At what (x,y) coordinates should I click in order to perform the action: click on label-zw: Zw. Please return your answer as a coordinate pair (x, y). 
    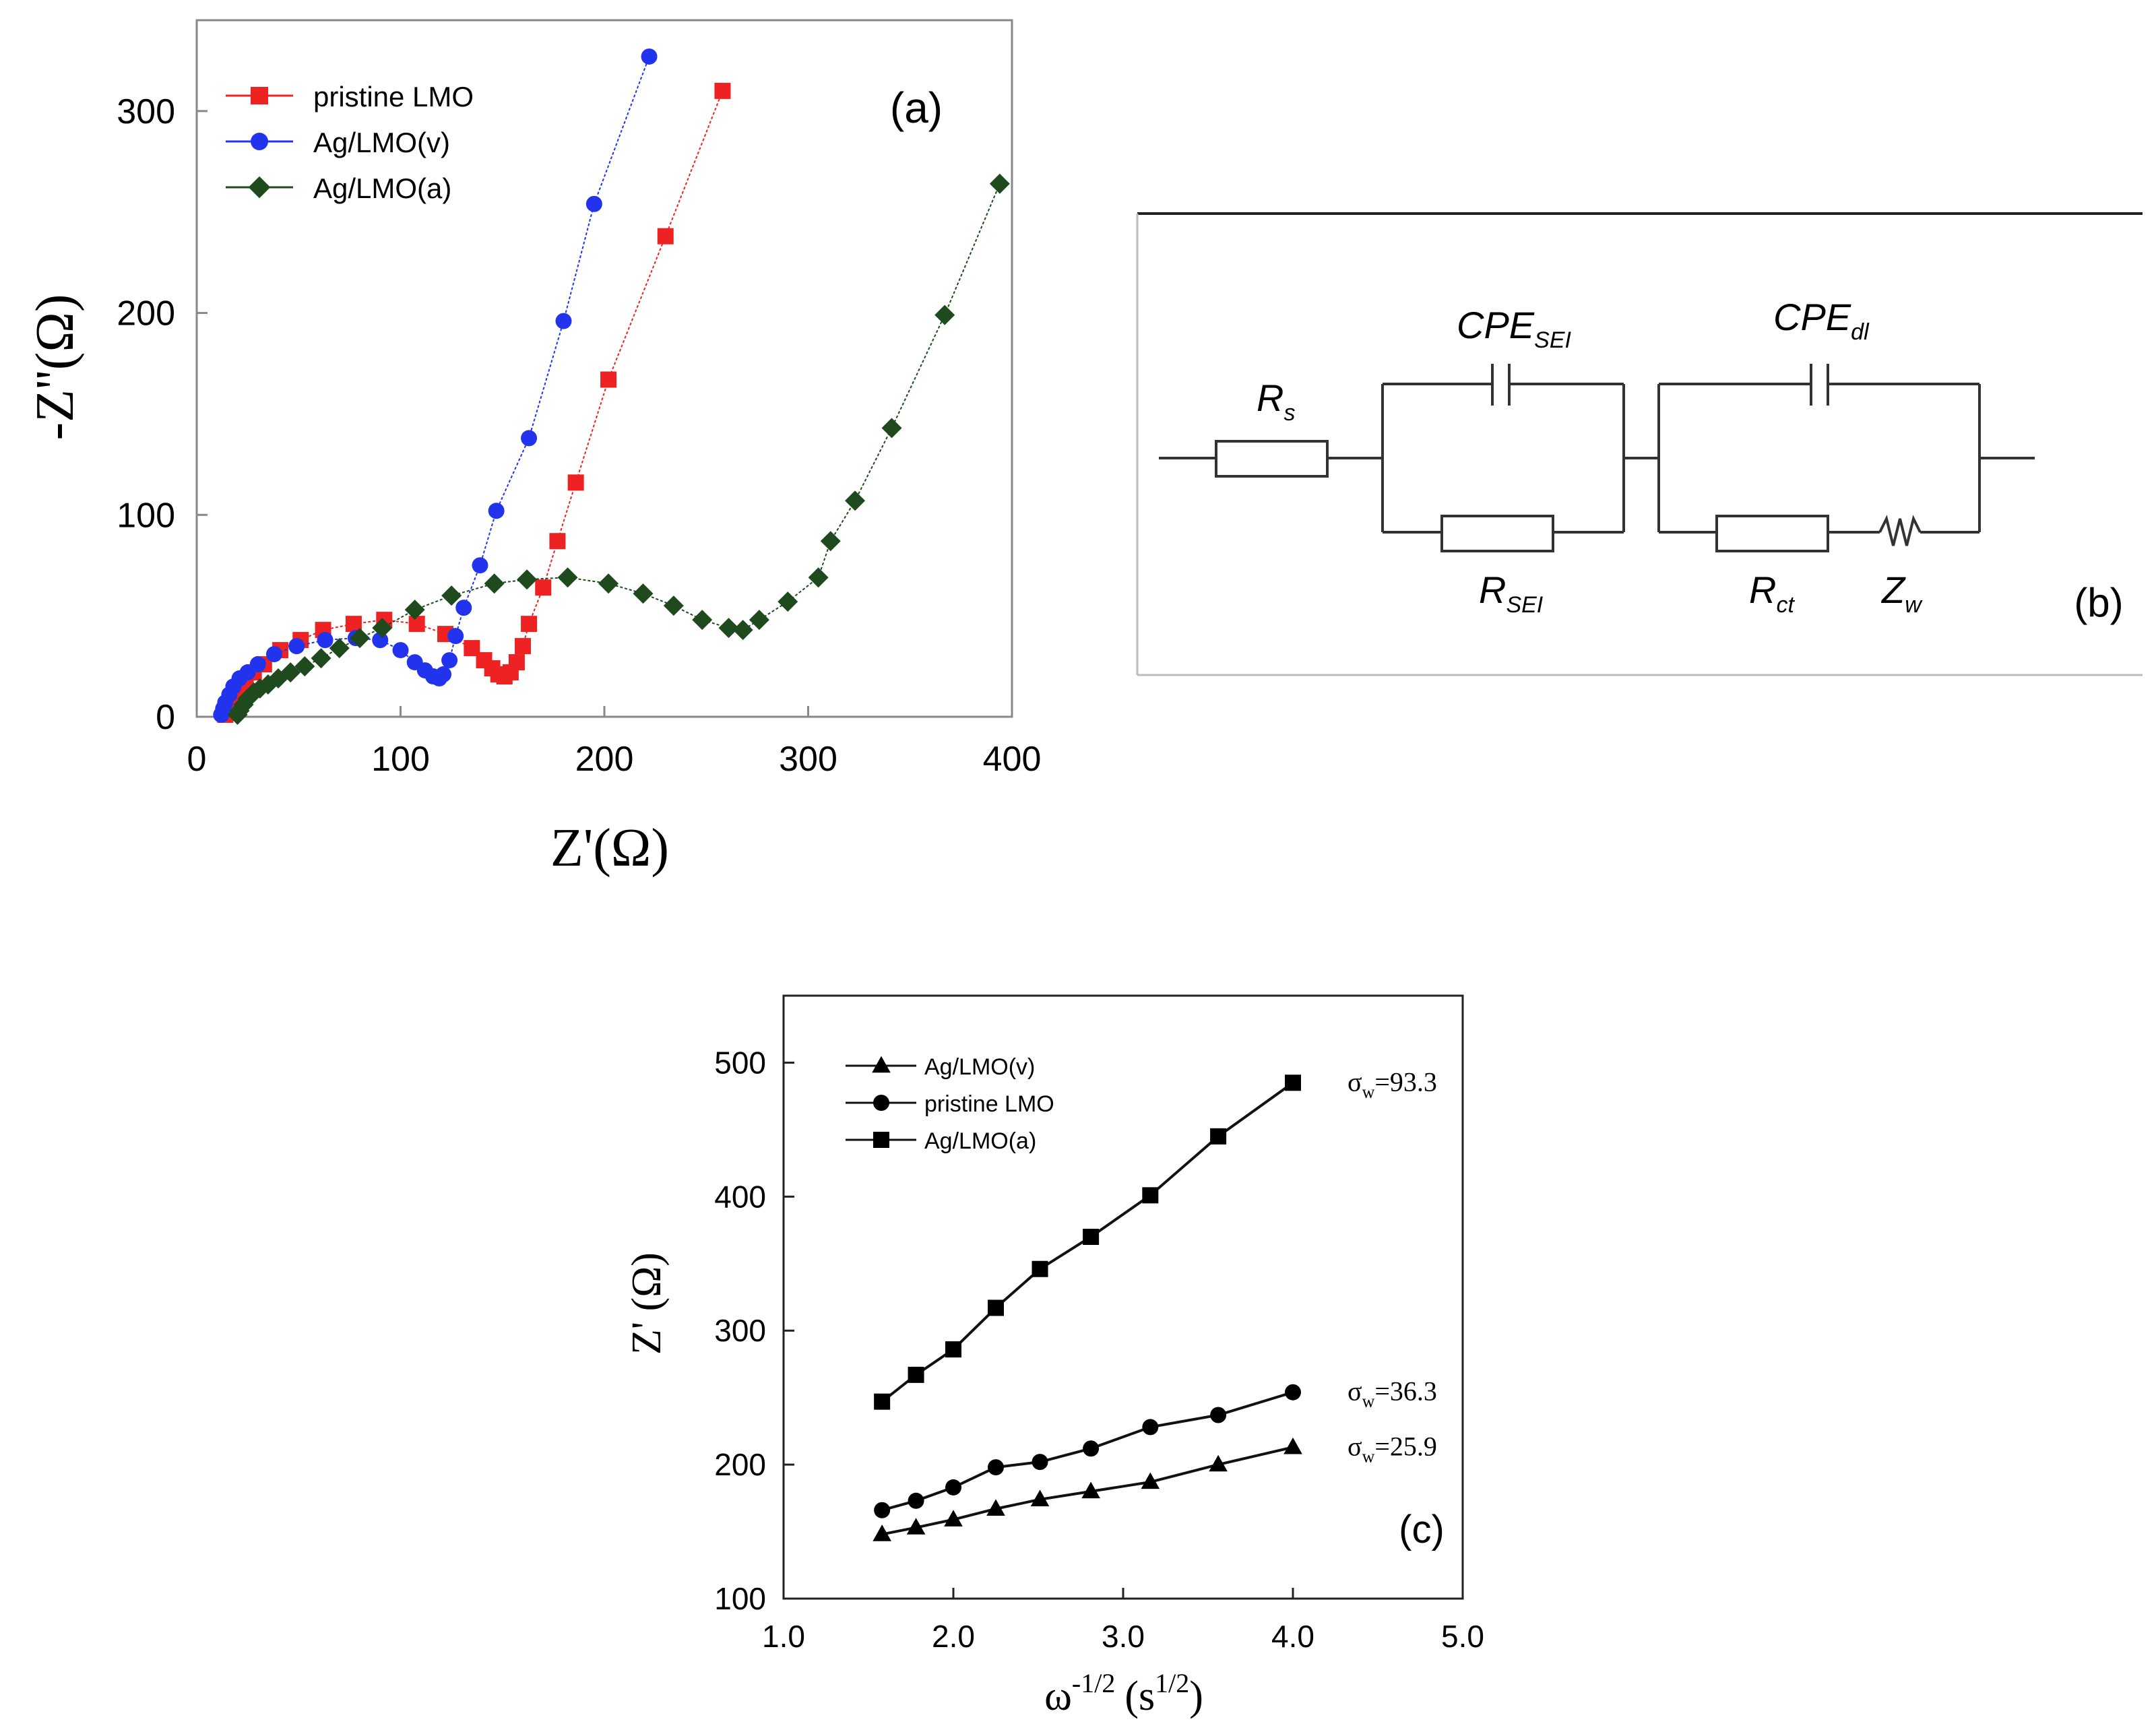
    Looking at the image, I should click on (1901, 593).